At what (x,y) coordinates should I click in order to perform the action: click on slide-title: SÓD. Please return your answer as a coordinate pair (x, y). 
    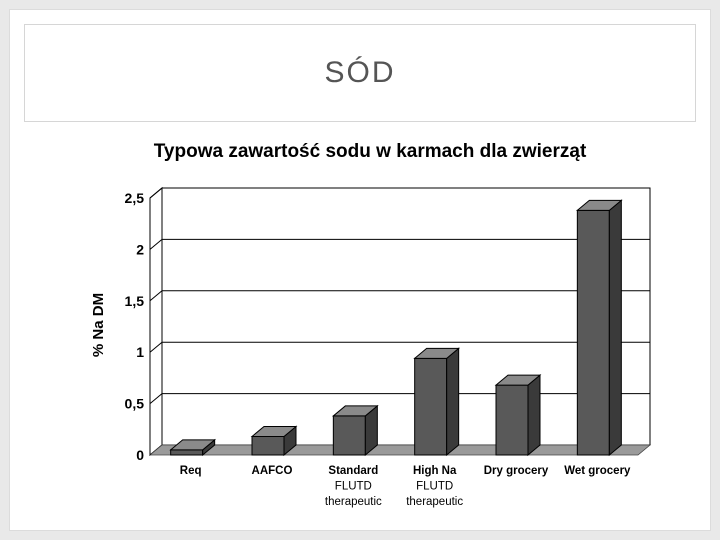
    Looking at the image, I should click on (360, 72).